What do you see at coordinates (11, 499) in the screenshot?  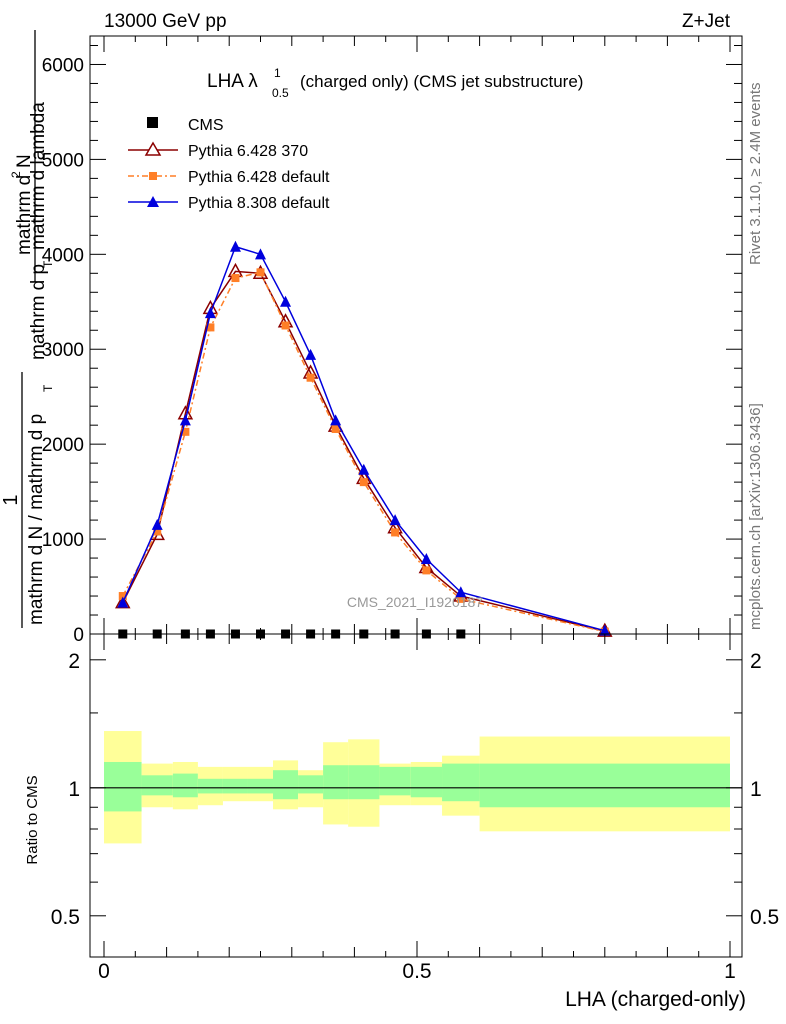 I see `ylabel-numerator-1: 1` at bounding box center [11, 499].